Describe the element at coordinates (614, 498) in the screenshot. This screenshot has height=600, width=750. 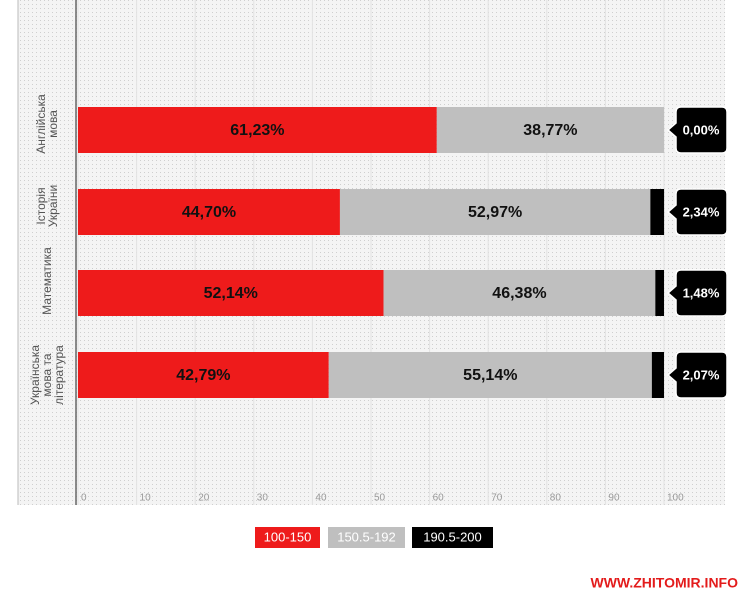
I see `x-tick-label: 90` at that location.